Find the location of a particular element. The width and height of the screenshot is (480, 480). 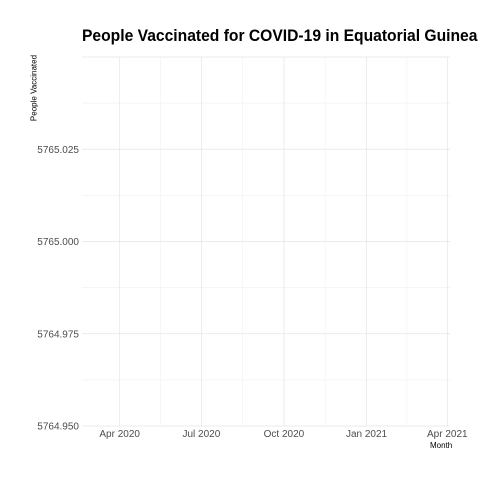

y-tick-label: 5765.025 is located at coordinates (58, 150).